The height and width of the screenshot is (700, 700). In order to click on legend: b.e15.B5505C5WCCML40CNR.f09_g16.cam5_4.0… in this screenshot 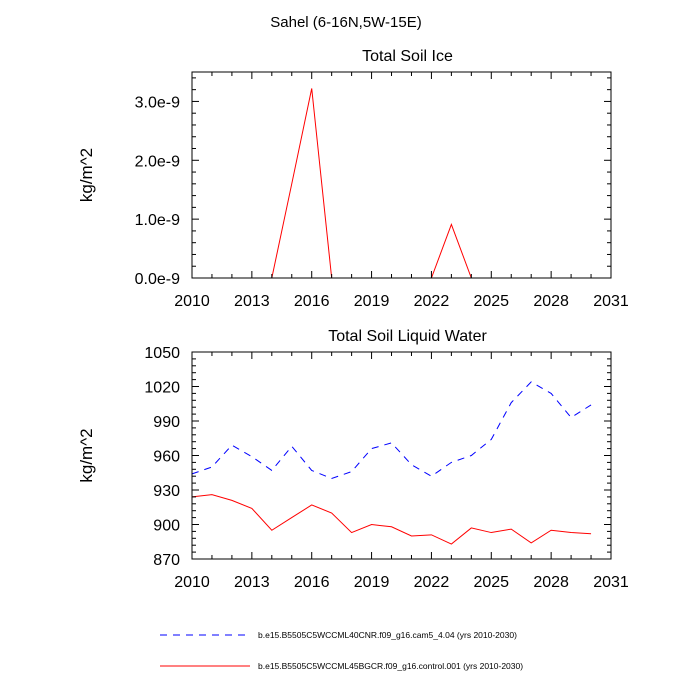, I will do `click(341, 650)`.